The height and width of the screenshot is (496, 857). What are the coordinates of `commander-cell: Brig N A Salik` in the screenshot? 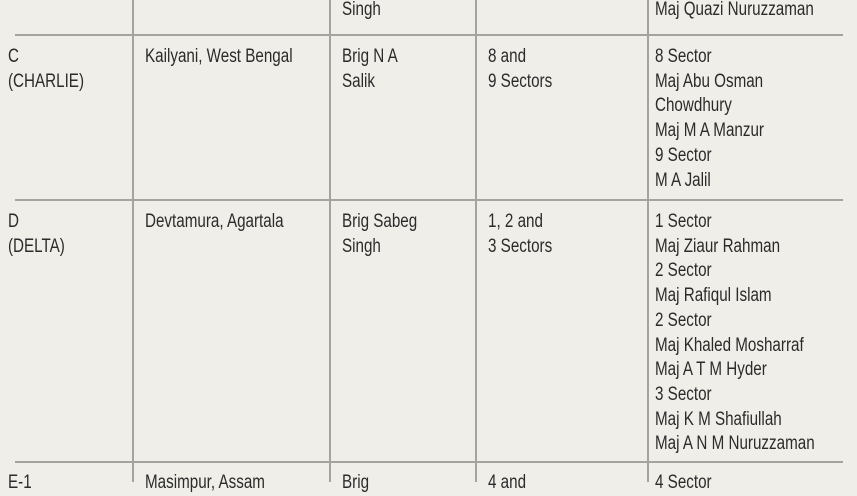 It's located at (370, 69).